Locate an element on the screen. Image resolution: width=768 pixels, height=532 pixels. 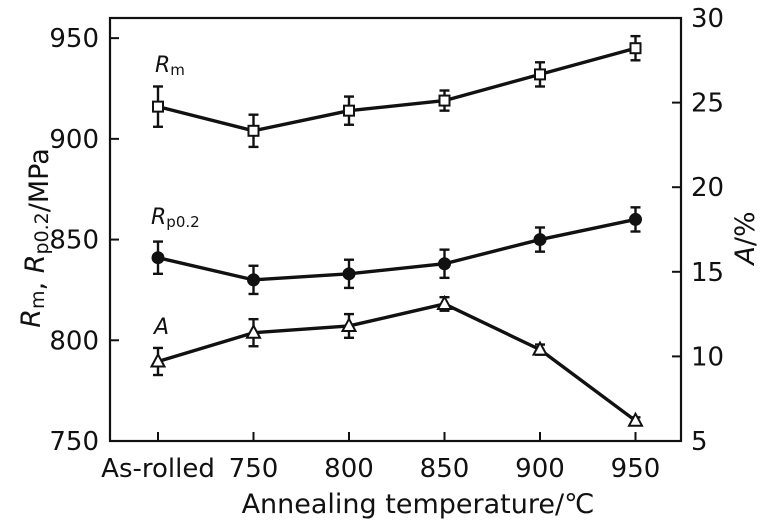
left-axis-ticks: 750 800 850 900 950 is located at coordinates (84, 240).